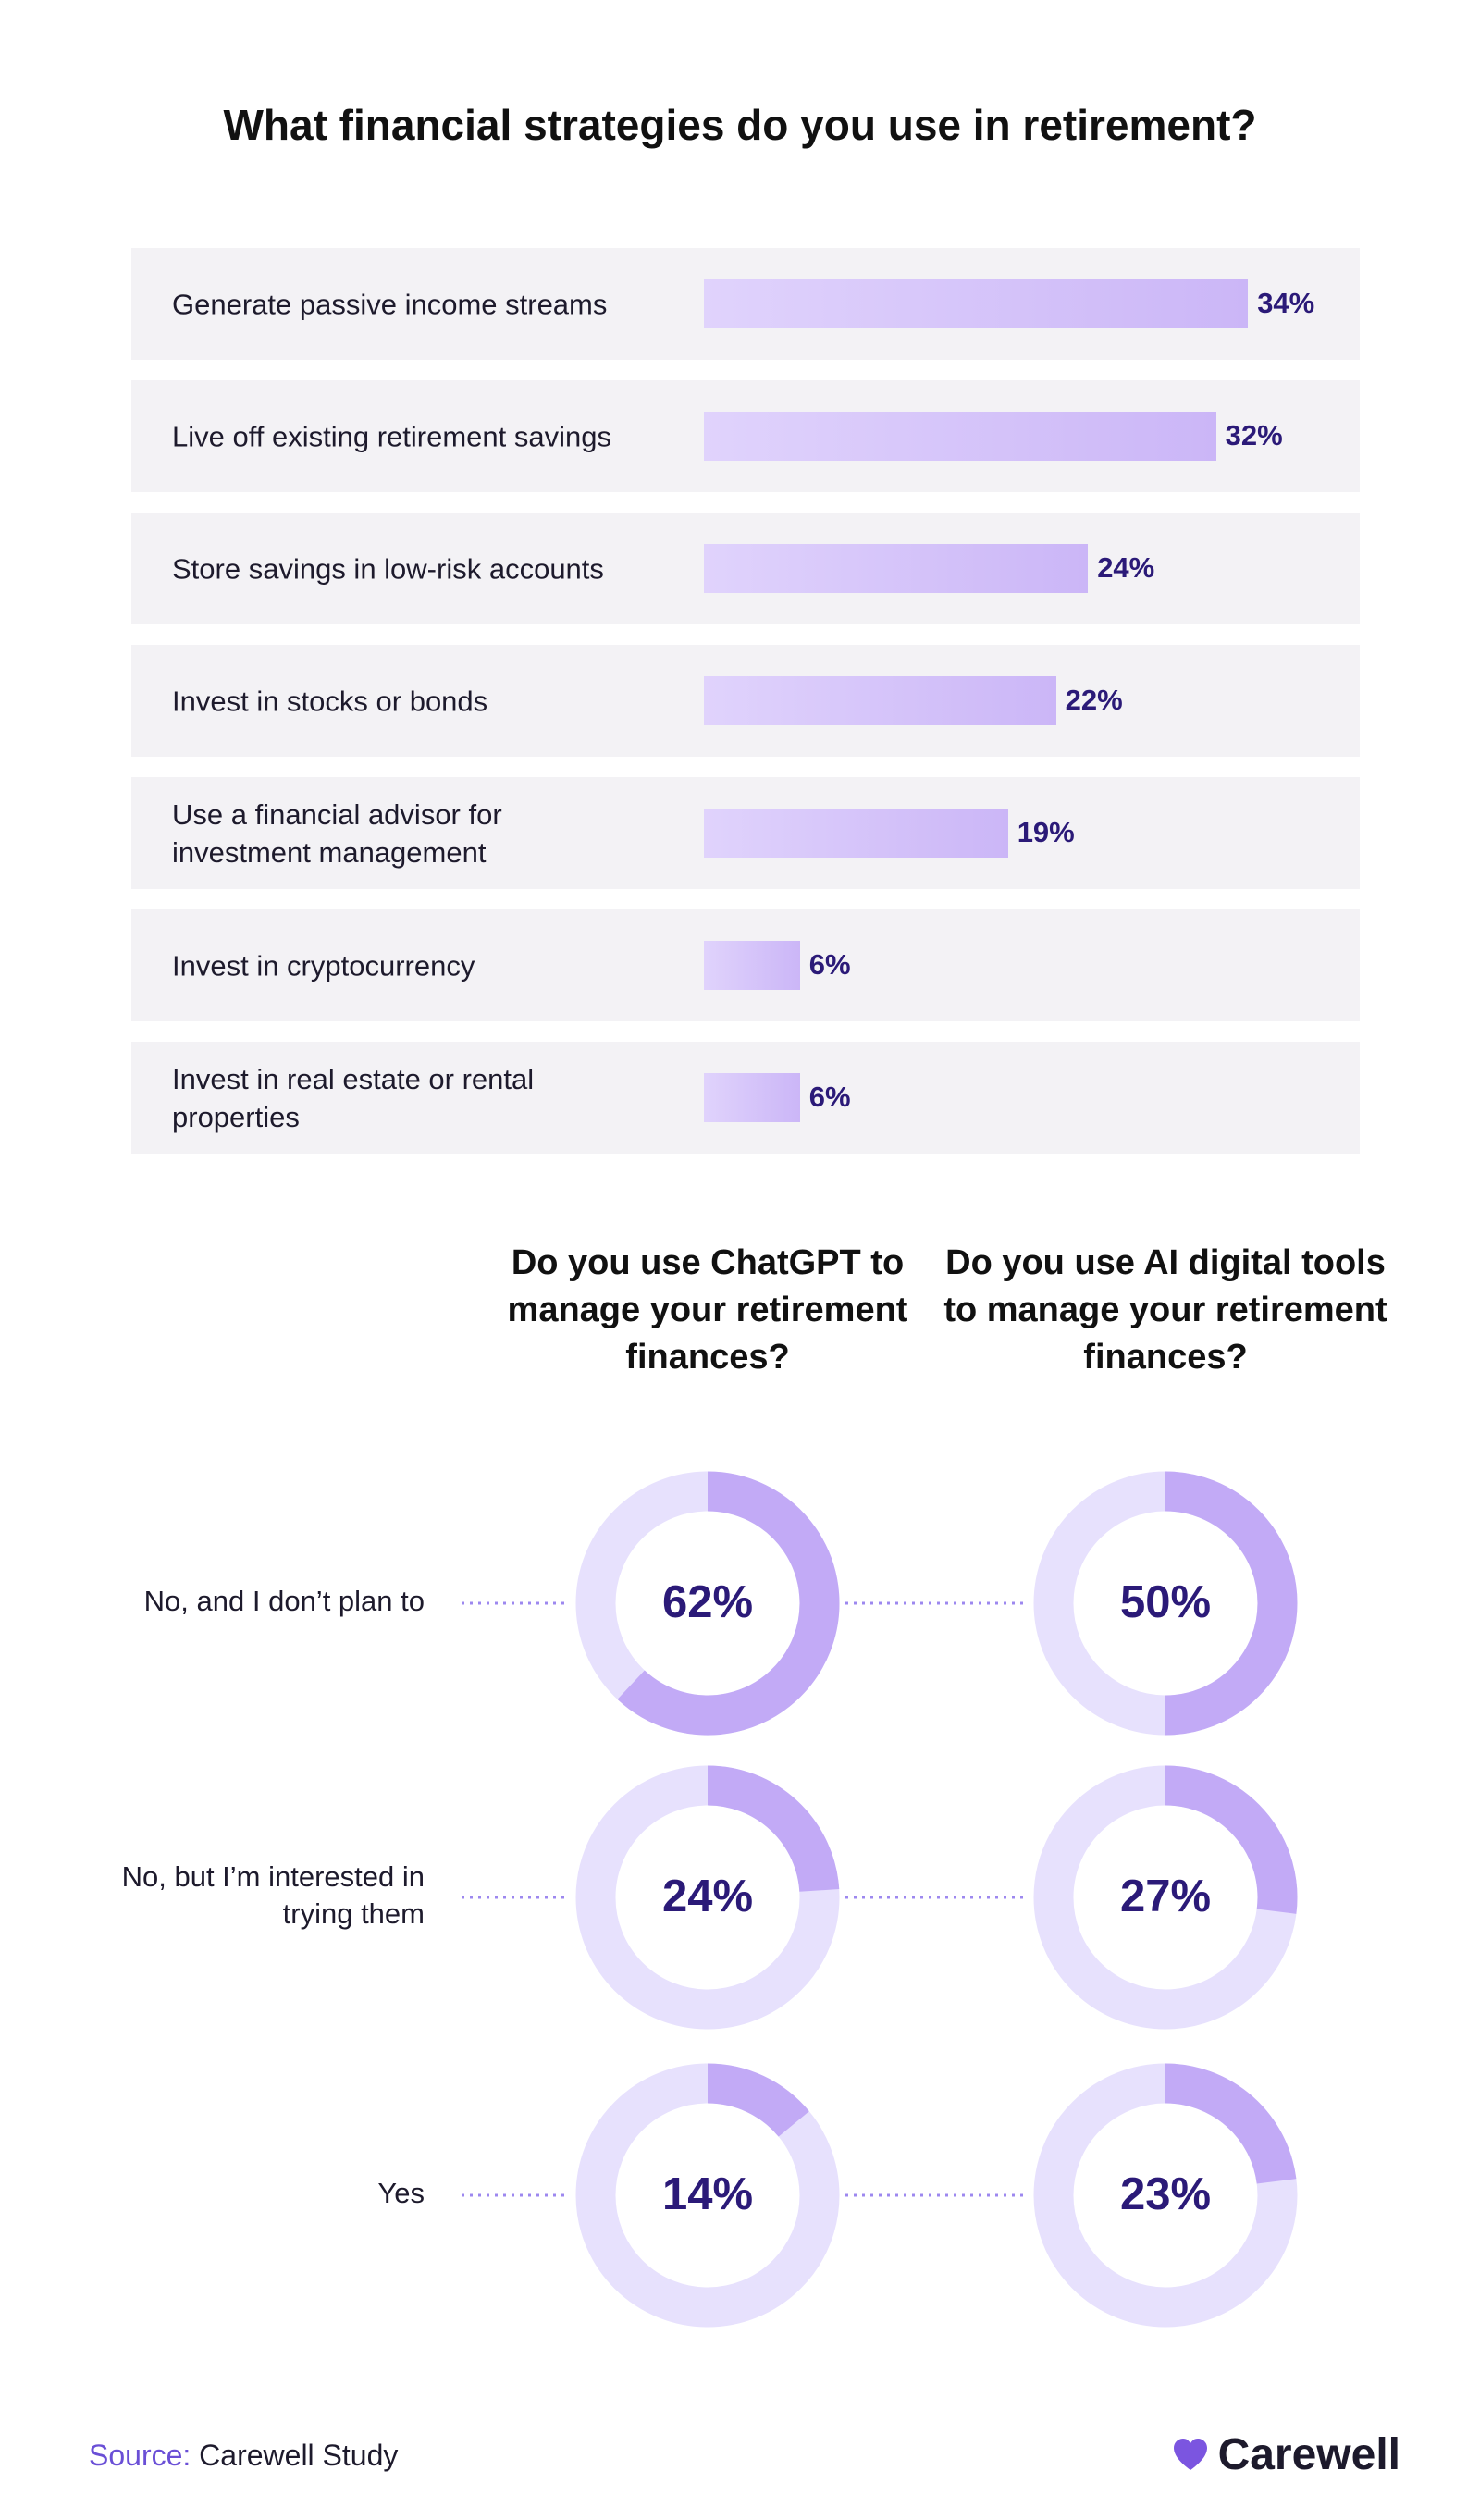 The width and height of the screenshot is (1480, 2520). I want to click on row-label: No, and I don’t plan to, so click(285, 1601).